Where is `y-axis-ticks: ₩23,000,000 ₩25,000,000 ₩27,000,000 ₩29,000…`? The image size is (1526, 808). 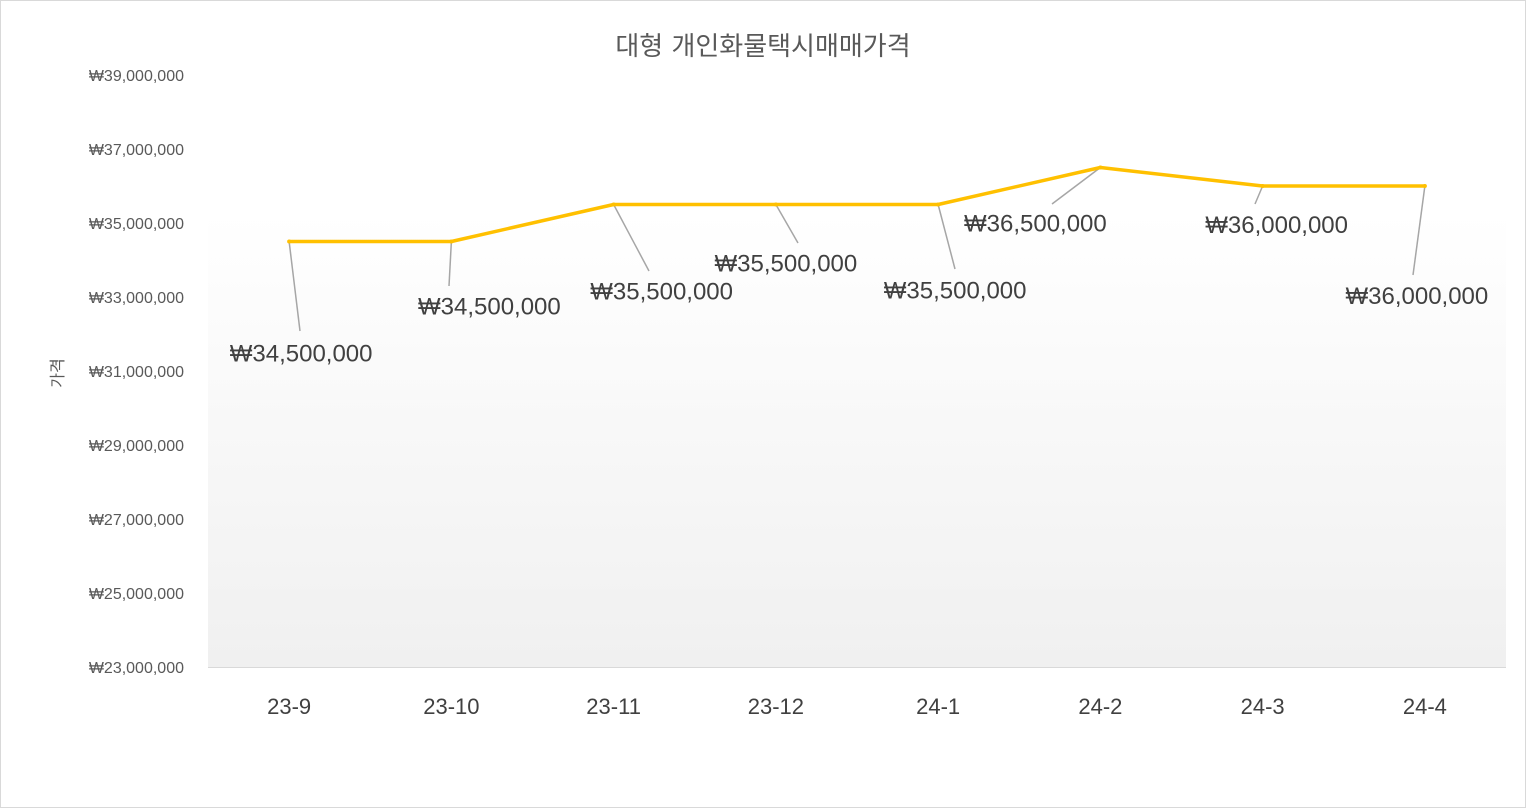
y-axis-ticks: ₩23,000,000 ₩25,000,000 ₩27,000,000 ₩29,000… is located at coordinates (136, 372).